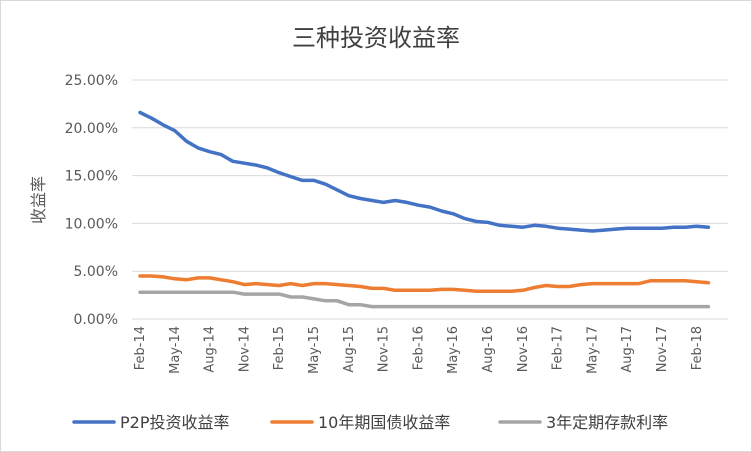 The height and width of the screenshot is (452, 752). I want to click on legend-entry: 10年期国债收益率, so click(384, 422).